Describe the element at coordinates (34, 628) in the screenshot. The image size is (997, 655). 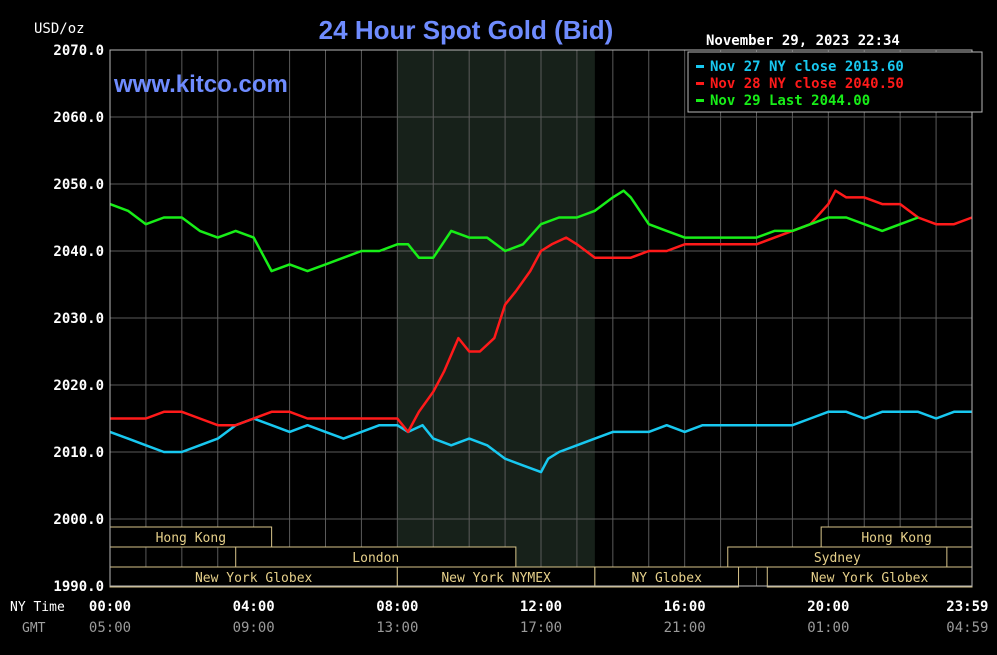
I see `gmt-row-label: GMT` at that location.